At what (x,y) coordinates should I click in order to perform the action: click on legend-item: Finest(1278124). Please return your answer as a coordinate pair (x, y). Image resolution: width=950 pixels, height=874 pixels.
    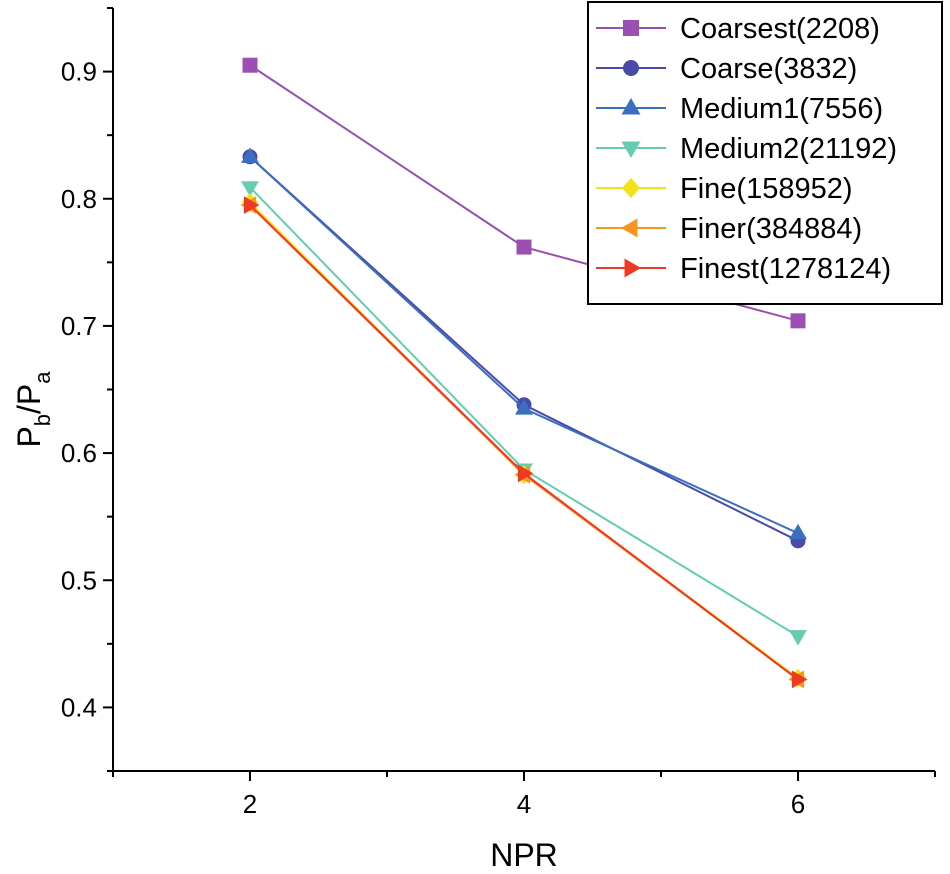
    Looking at the image, I should click on (743, 269).